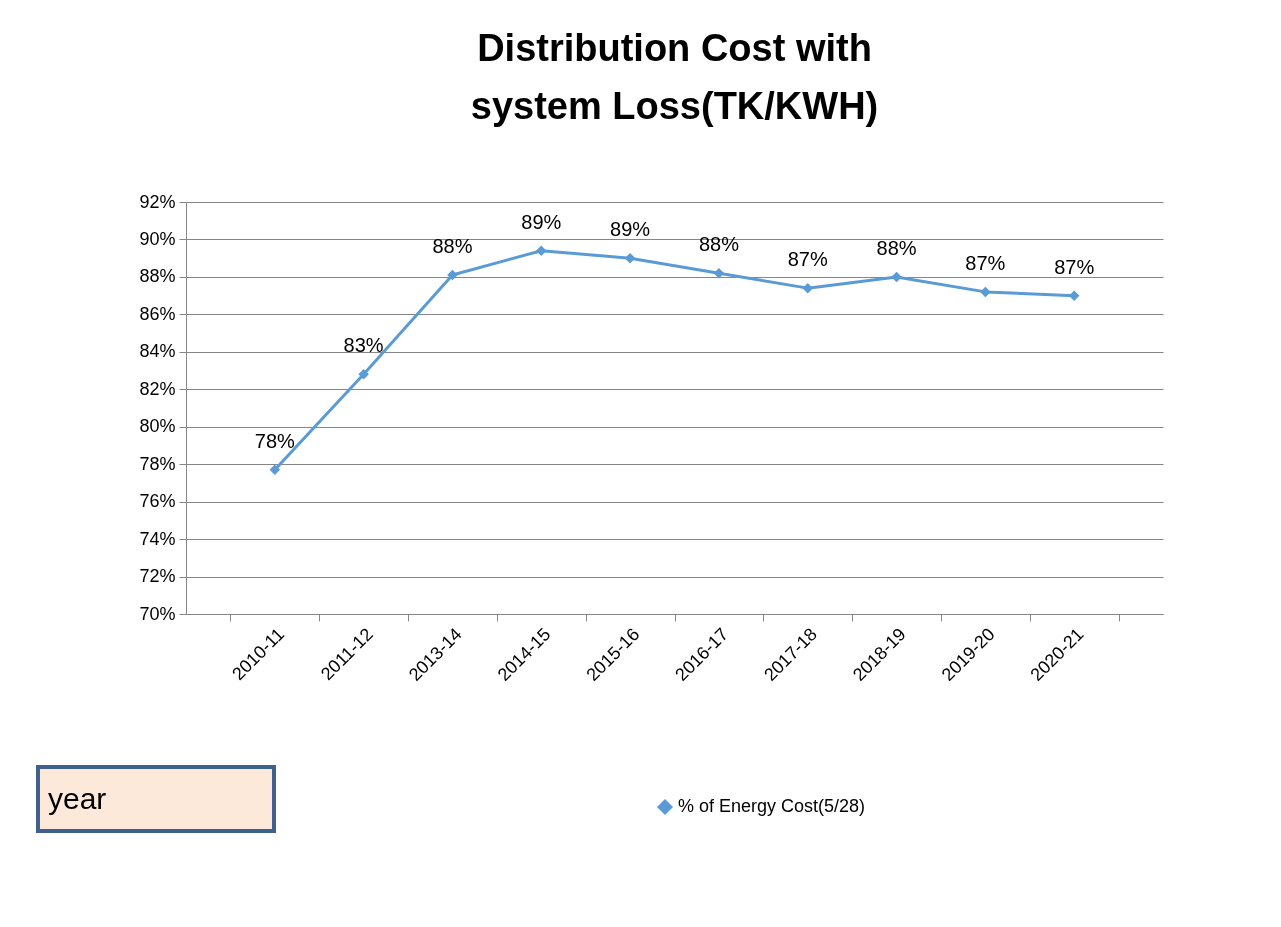 The width and height of the screenshot is (1281, 927). Describe the element at coordinates (157, 613) in the screenshot. I see `y-tick-label: 70%` at that location.